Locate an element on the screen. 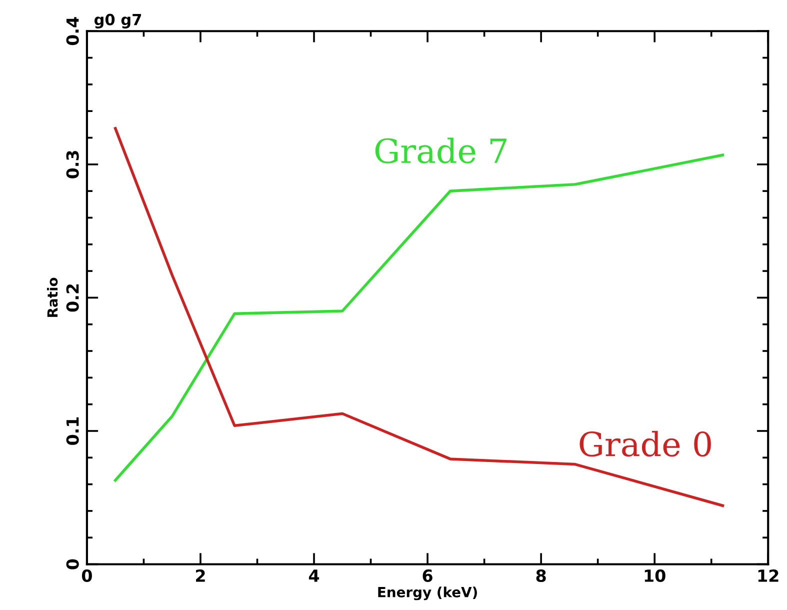  y-tick-label: 0.4 is located at coordinates (72, 31).